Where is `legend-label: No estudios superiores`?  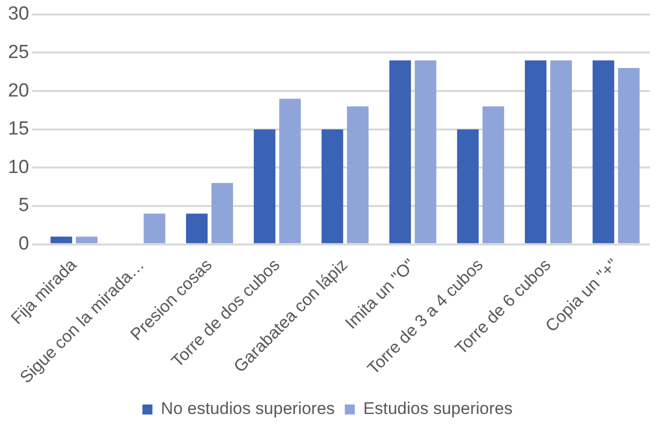
legend-label: No estudios superiores is located at coordinates (247, 408).